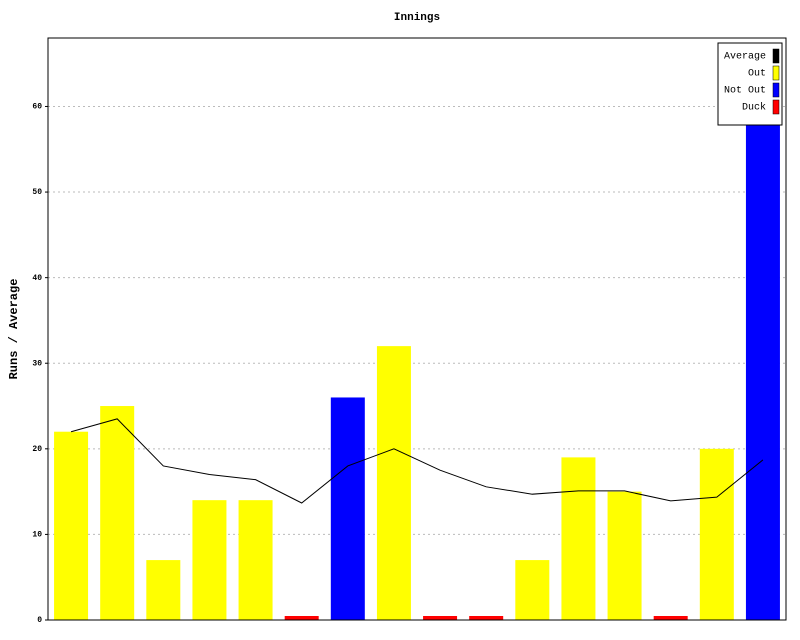 This screenshot has width=800, height=640. What do you see at coordinates (37, 363) in the screenshot?
I see `y-tick-label: 30` at bounding box center [37, 363].